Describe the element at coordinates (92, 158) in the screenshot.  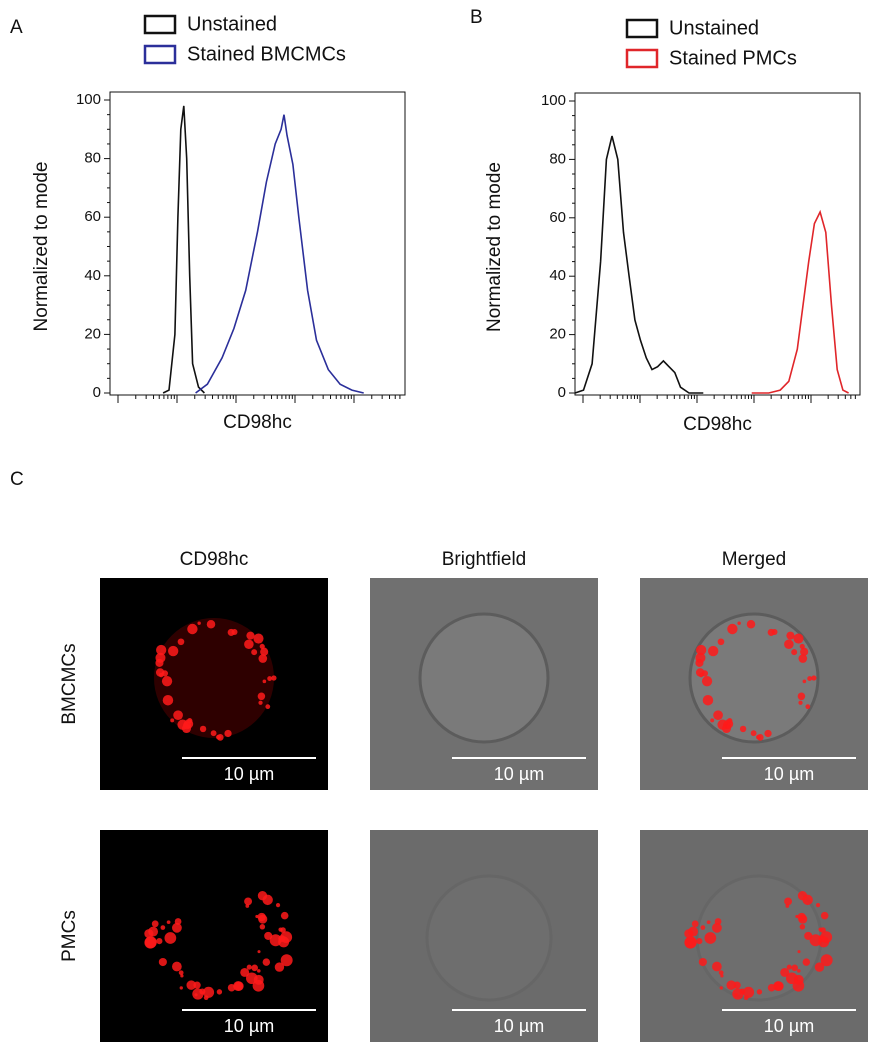
I see `y-tick-label: 80` at that location.